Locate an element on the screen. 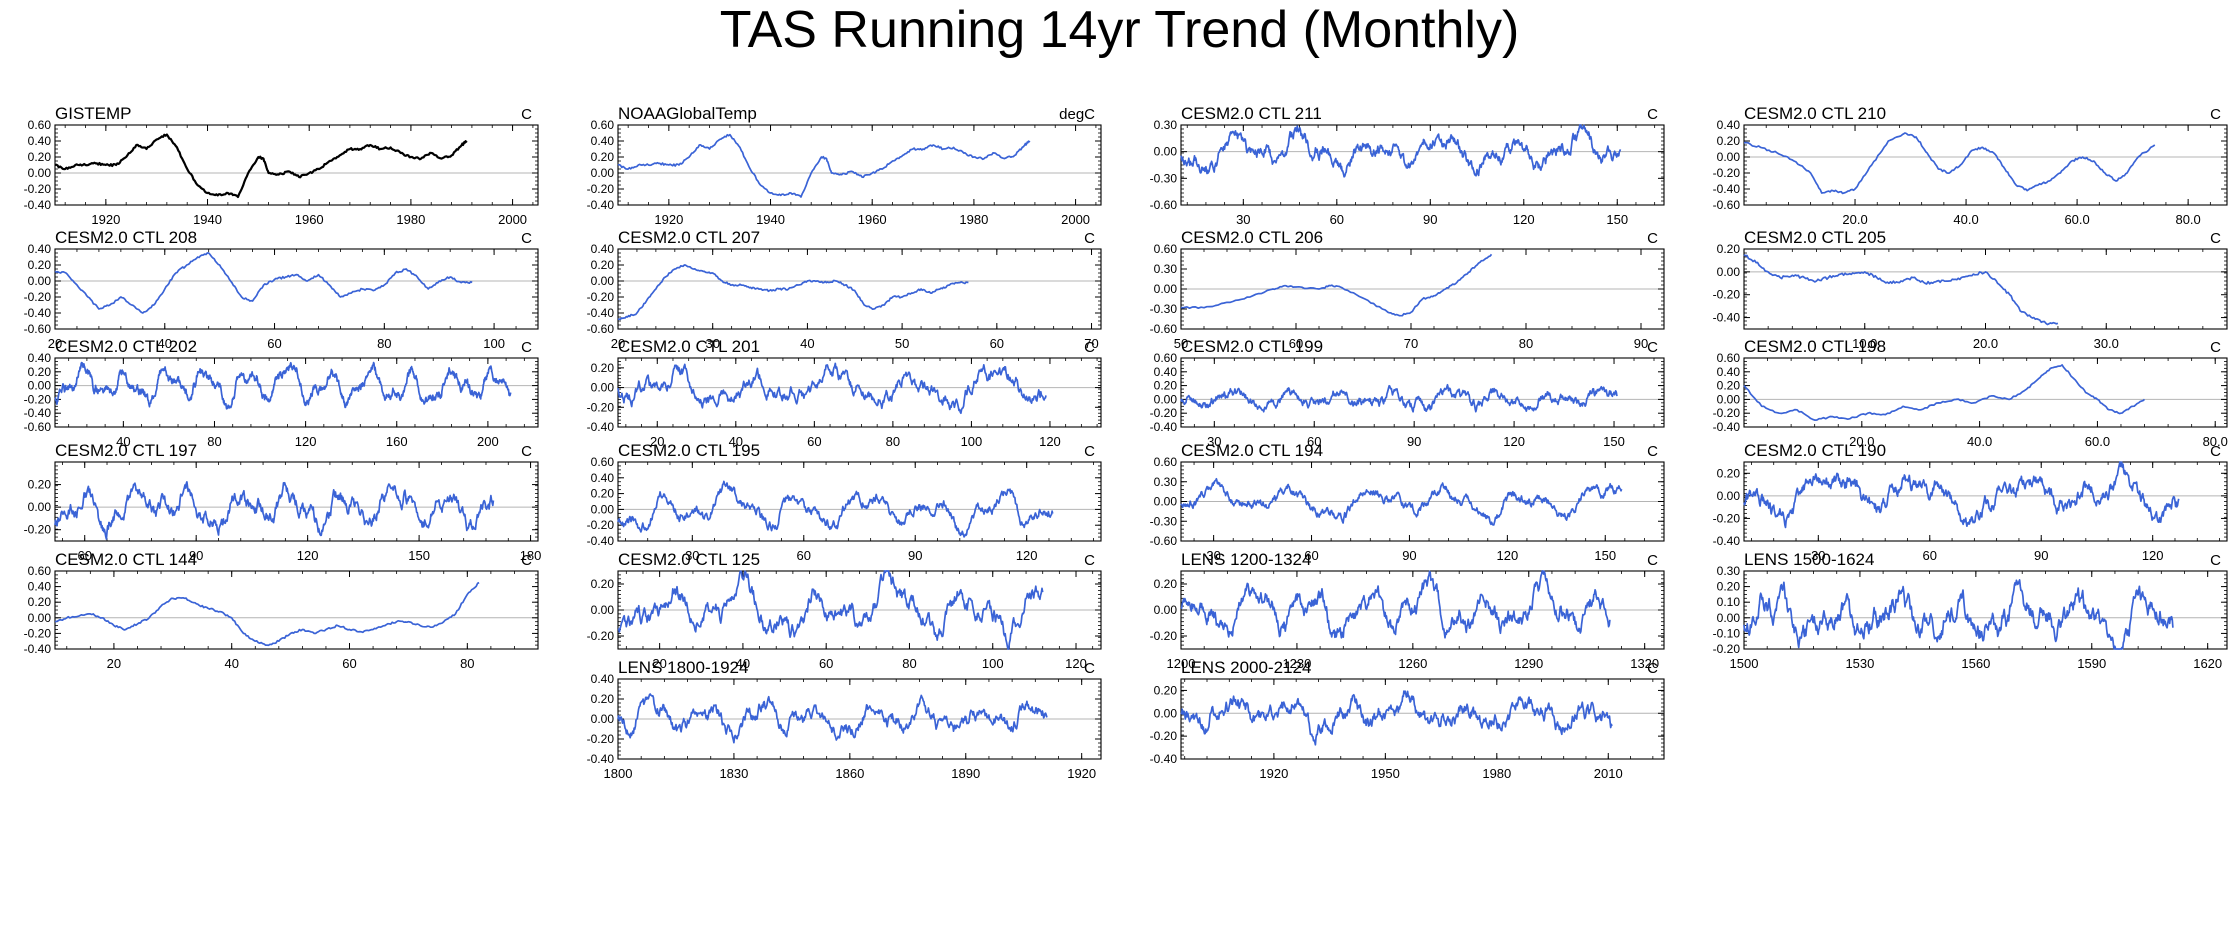 Image resolution: width=2239 pixels, height=935 pixels. panel-title: LENS 2000-2124 is located at coordinates (1246, 667).